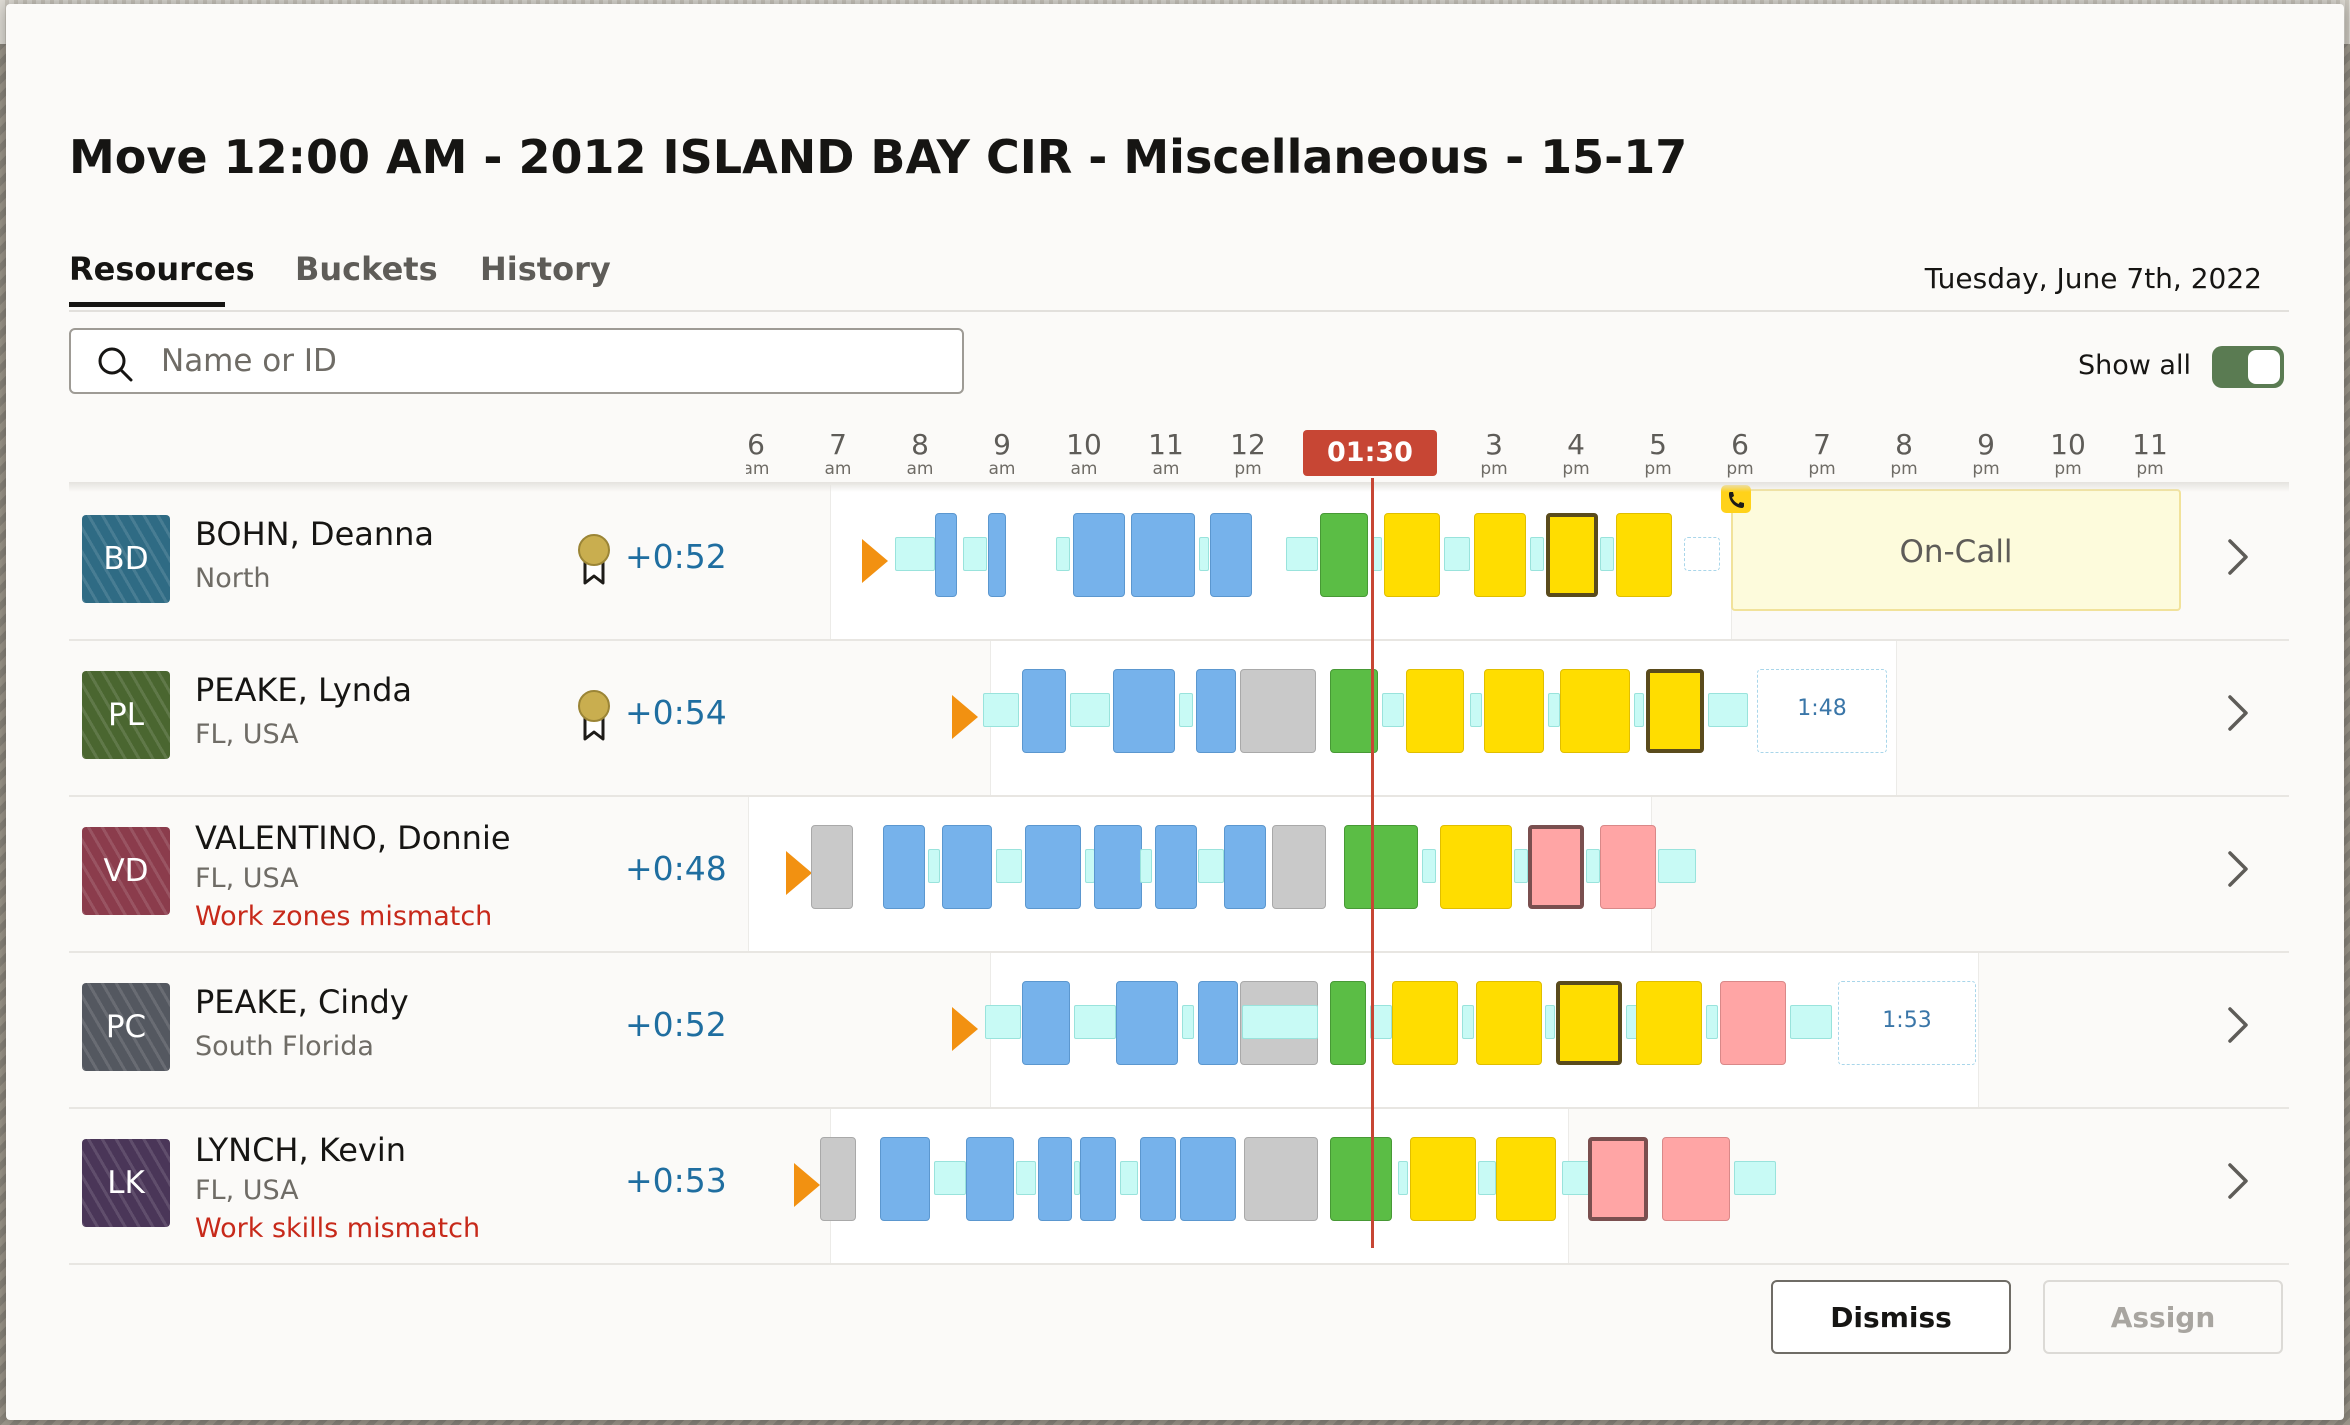 This screenshot has width=2350, height=1425. Describe the element at coordinates (303, 690) in the screenshot. I see `resource-name: PEAKE, Lynda` at that location.